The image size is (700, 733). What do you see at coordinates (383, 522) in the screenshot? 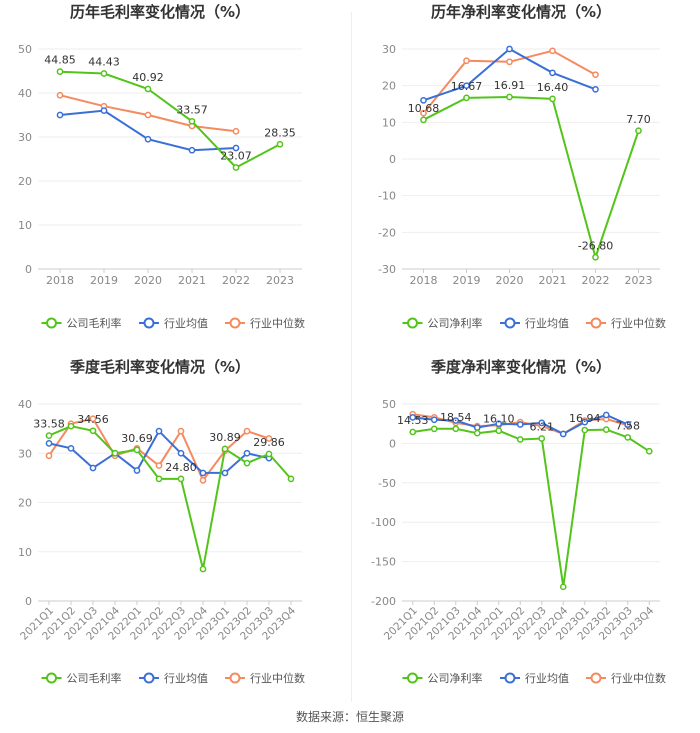
I see `y-tick-label: -100` at bounding box center [383, 522].